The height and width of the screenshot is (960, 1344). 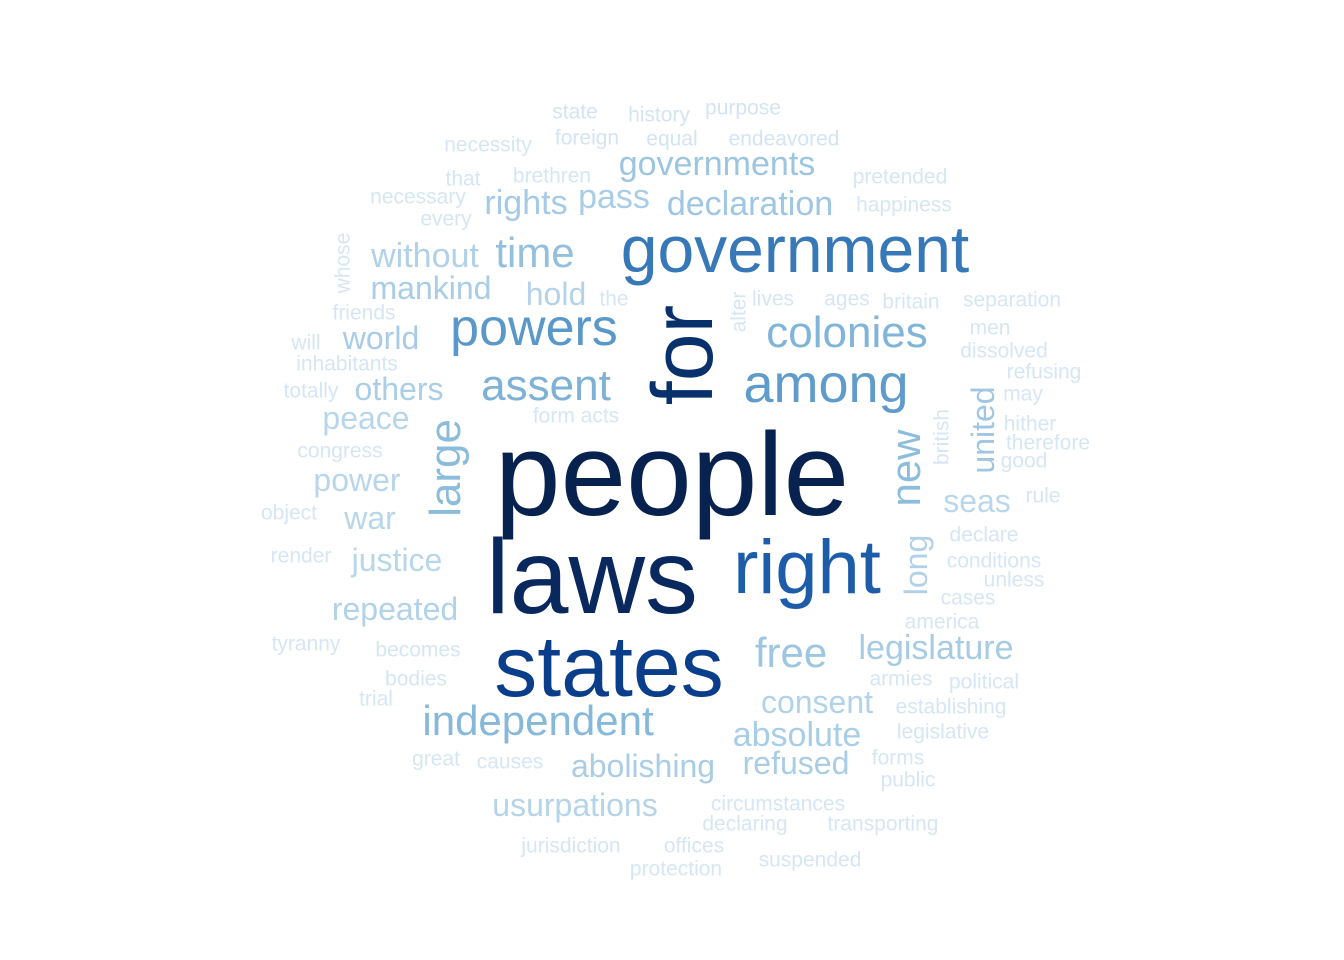 I want to click on word: hither, so click(x=1030, y=424).